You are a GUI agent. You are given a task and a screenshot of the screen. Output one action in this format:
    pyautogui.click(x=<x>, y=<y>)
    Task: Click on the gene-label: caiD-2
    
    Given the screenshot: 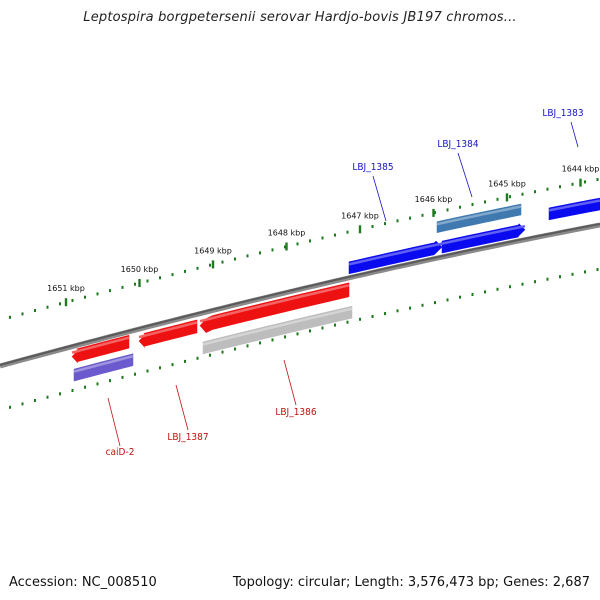 What is the action you would take?
    pyautogui.click(x=120, y=452)
    